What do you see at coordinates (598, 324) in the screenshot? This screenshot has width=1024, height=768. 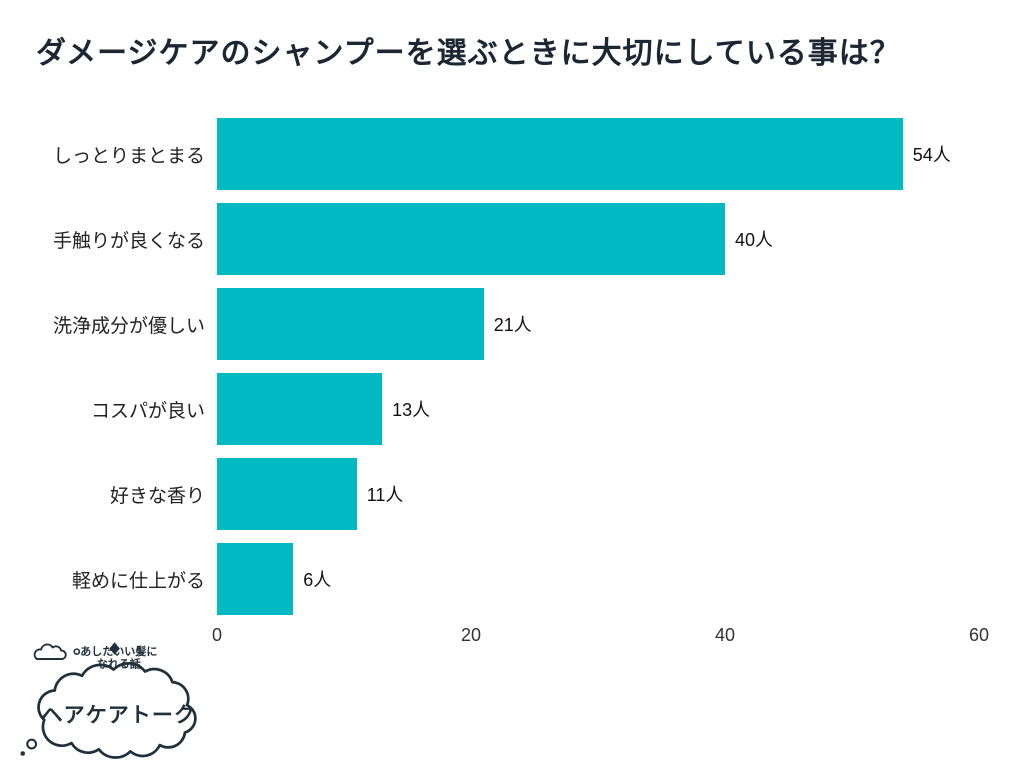 I see `bar-track: 21人` at bounding box center [598, 324].